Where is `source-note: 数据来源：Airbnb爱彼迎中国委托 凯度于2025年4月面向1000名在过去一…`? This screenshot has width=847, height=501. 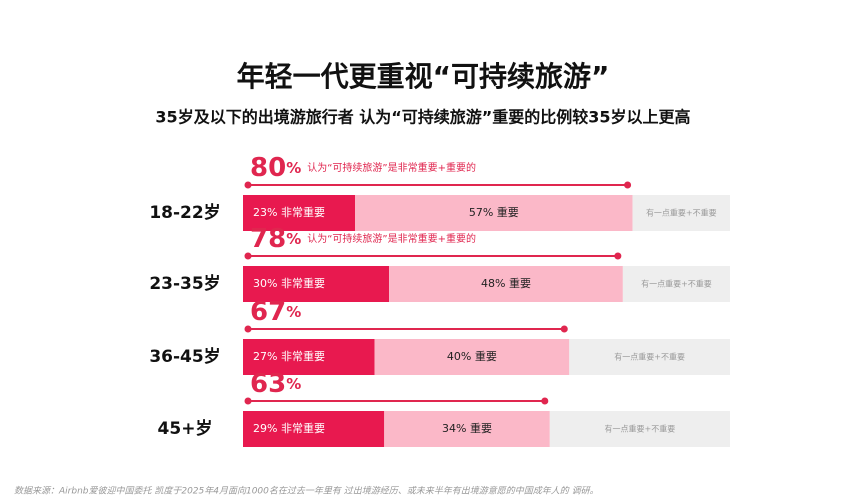
source-note: 数据来源：Airbnb爱彼迎中国委托 凯度于2025年4月面向1000名在过去一… is located at coordinates (306, 491).